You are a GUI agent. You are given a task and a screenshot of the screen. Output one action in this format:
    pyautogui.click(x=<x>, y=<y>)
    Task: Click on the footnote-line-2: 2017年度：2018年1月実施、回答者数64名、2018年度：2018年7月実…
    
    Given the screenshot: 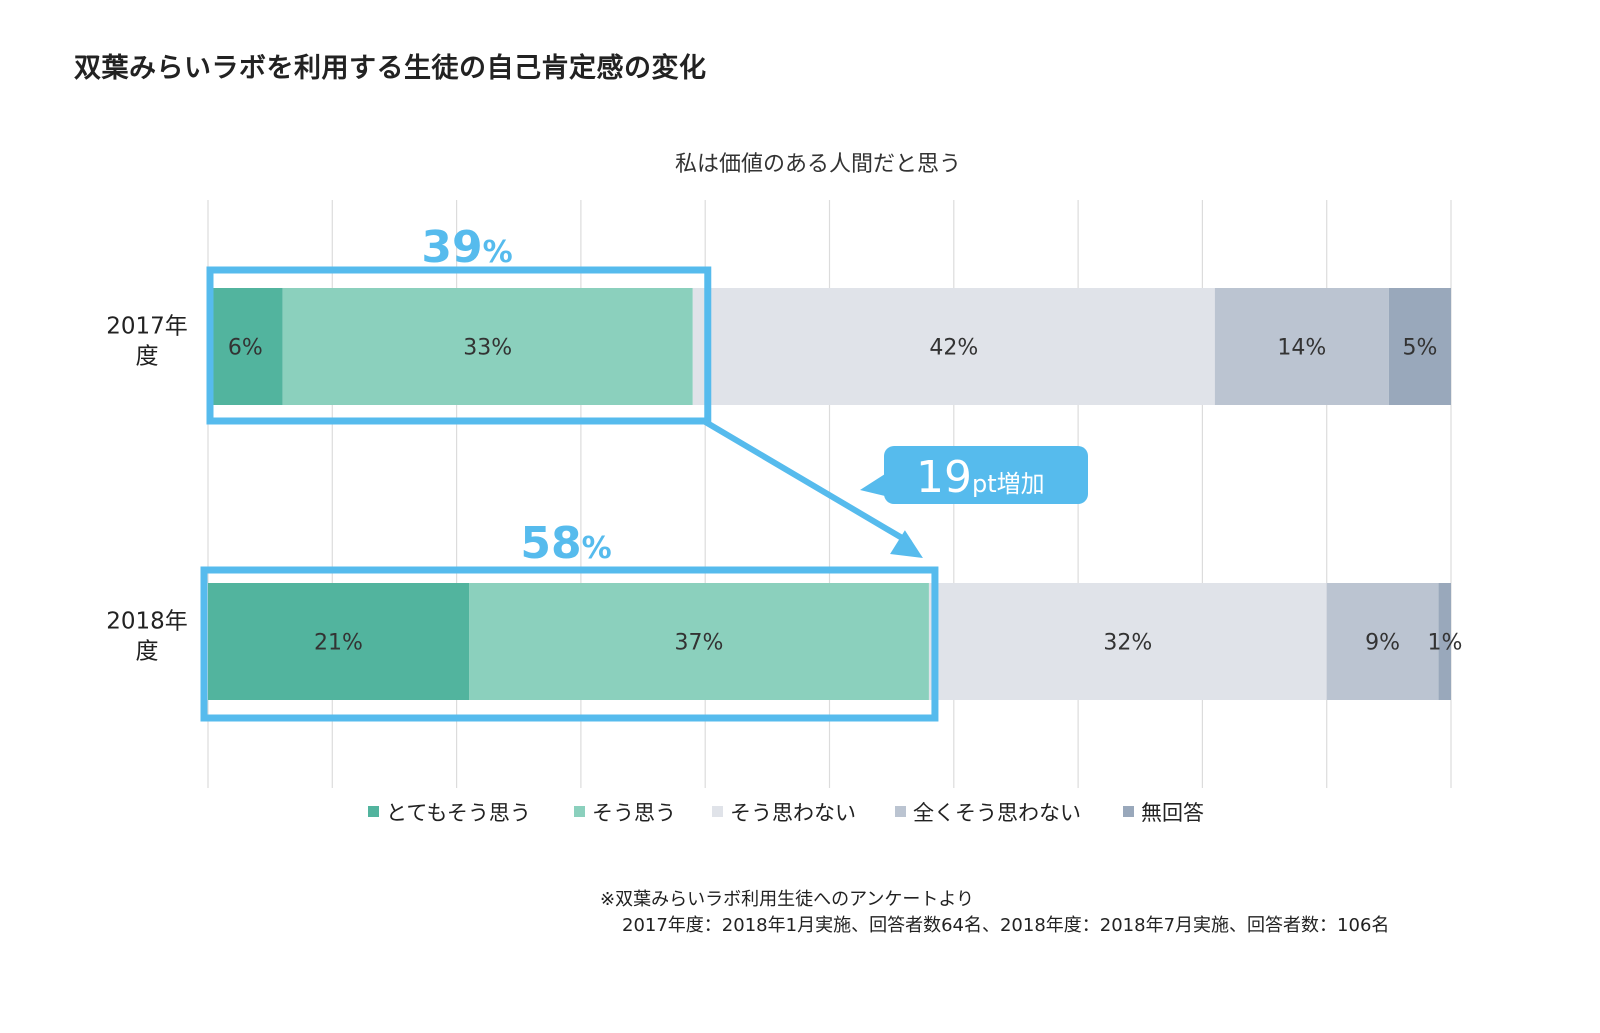 What is the action you would take?
    pyautogui.click(x=1006, y=925)
    